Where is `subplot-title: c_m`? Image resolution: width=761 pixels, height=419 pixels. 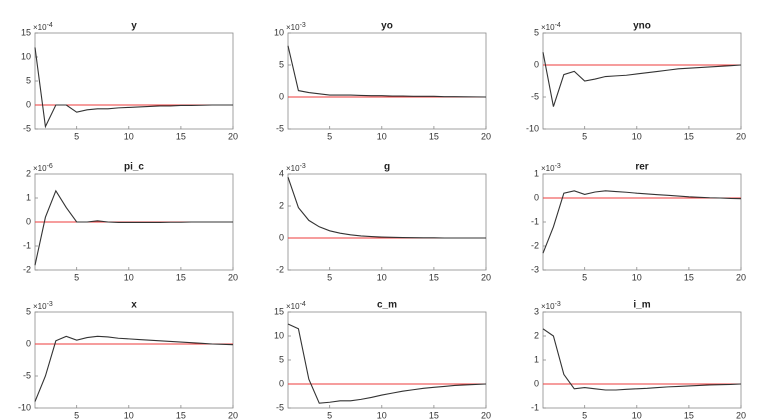 subplot-title: c_m is located at coordinates (387, 305).